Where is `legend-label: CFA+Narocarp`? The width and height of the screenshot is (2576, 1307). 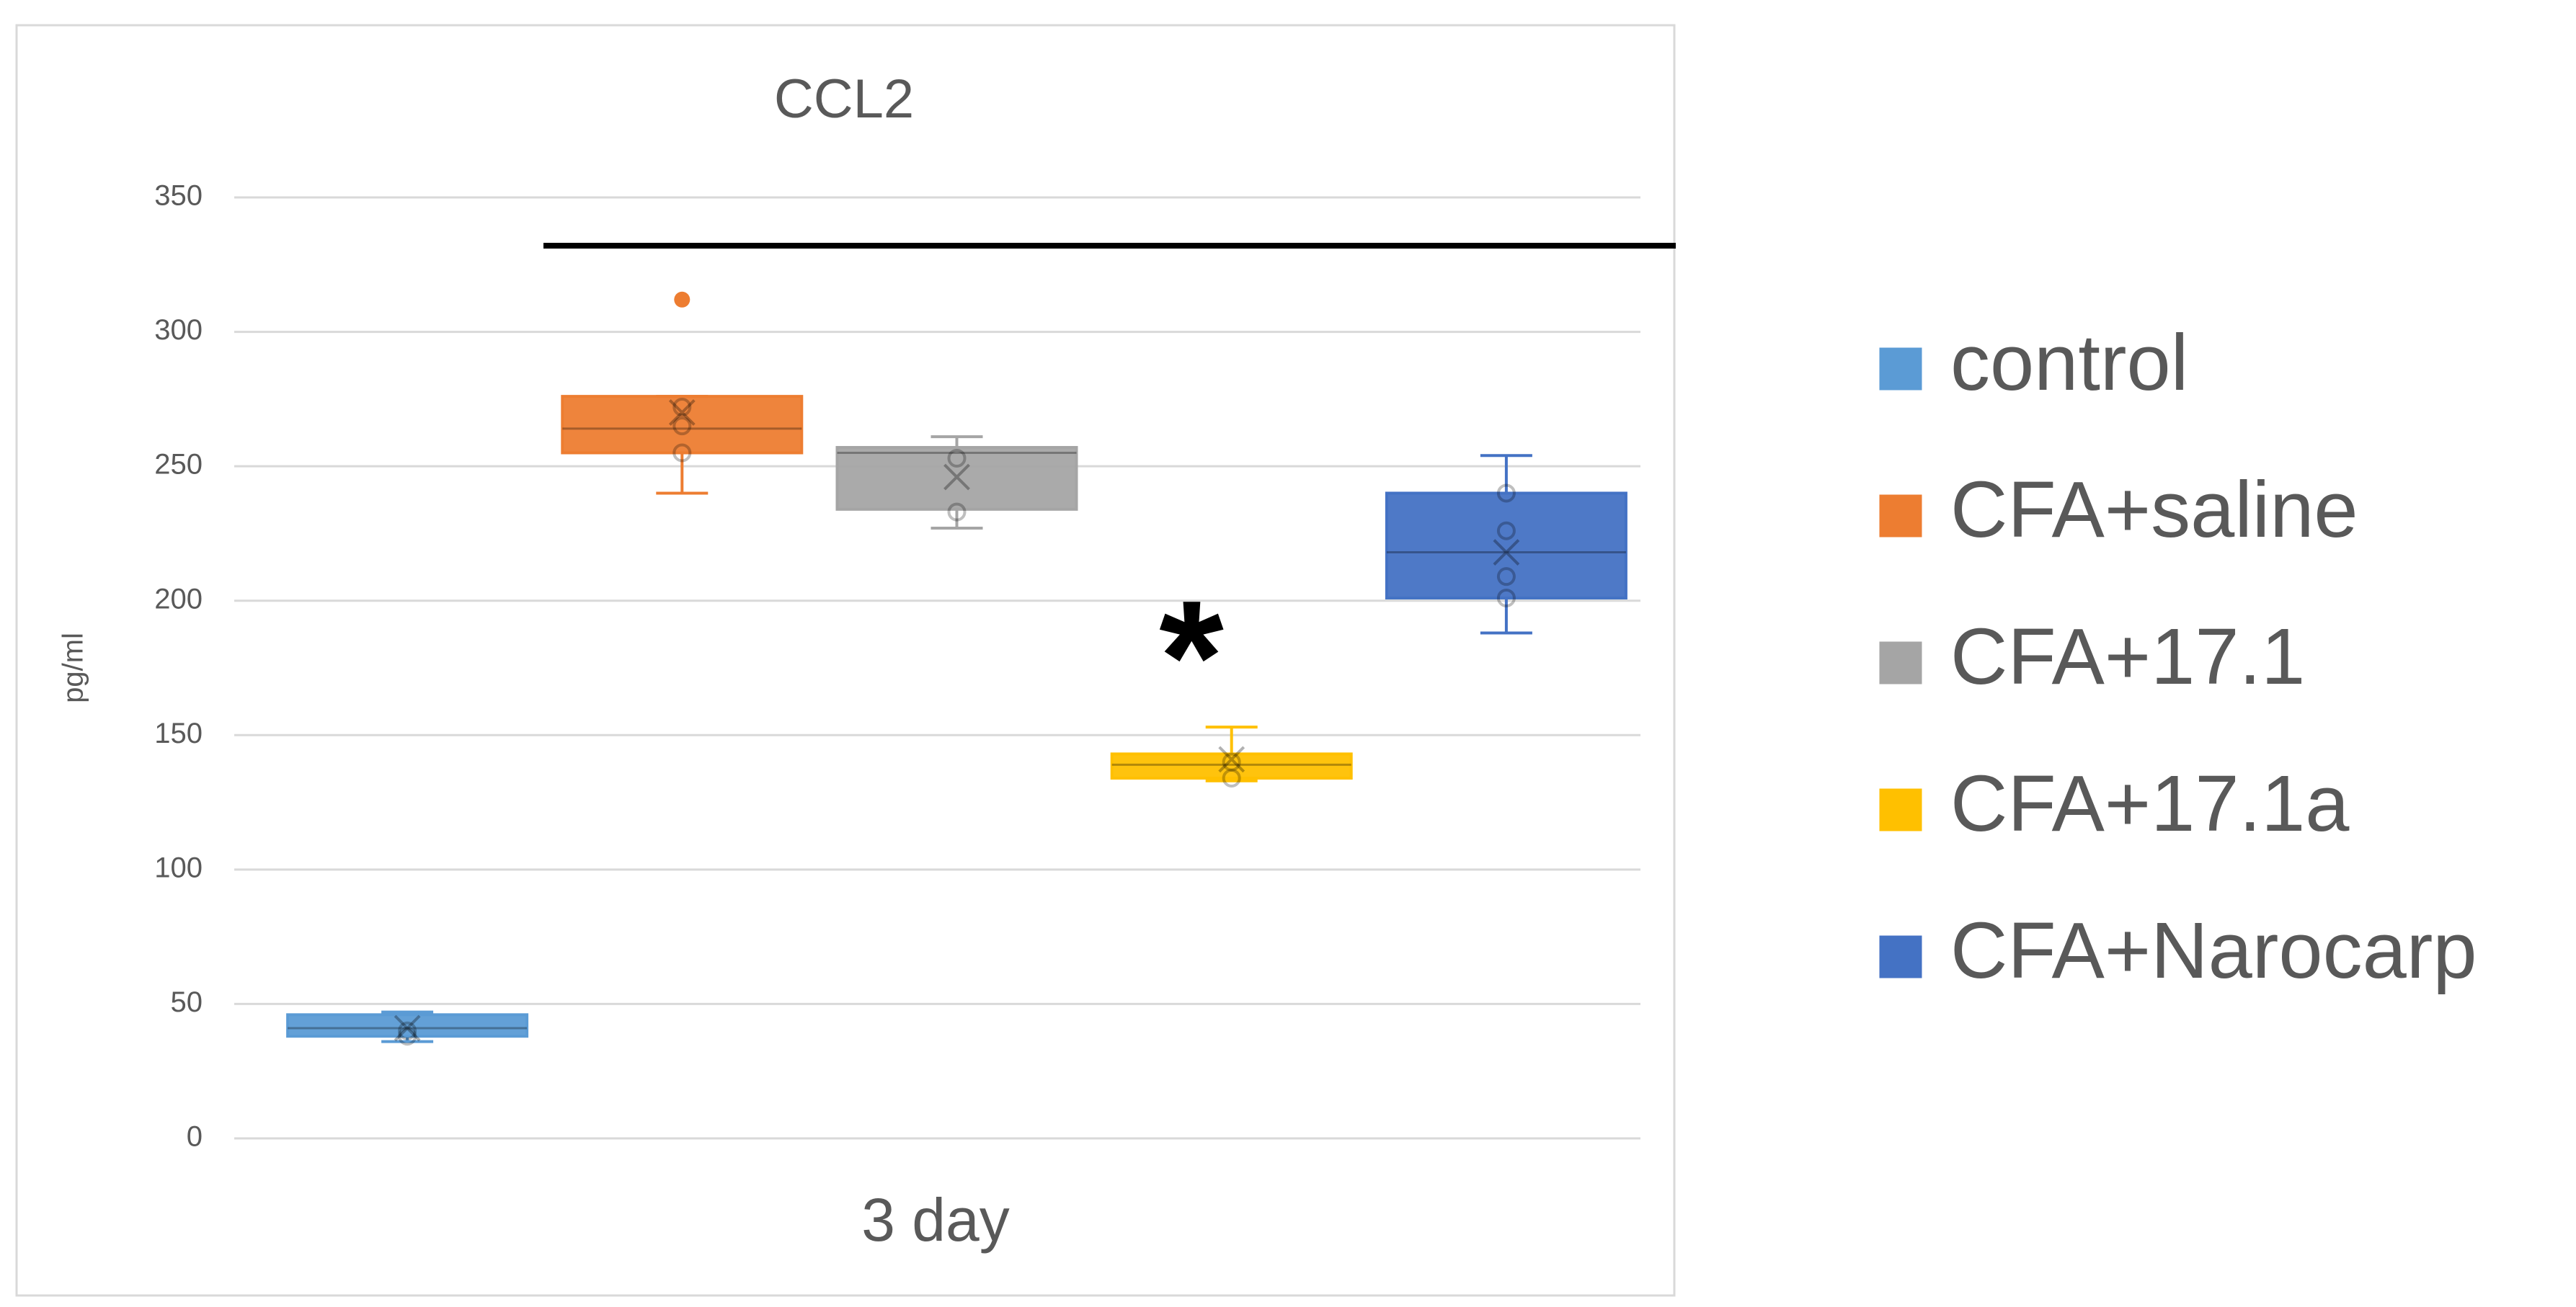 legend-label: CFA+Narocarp is located at coordinates (2213, 950).